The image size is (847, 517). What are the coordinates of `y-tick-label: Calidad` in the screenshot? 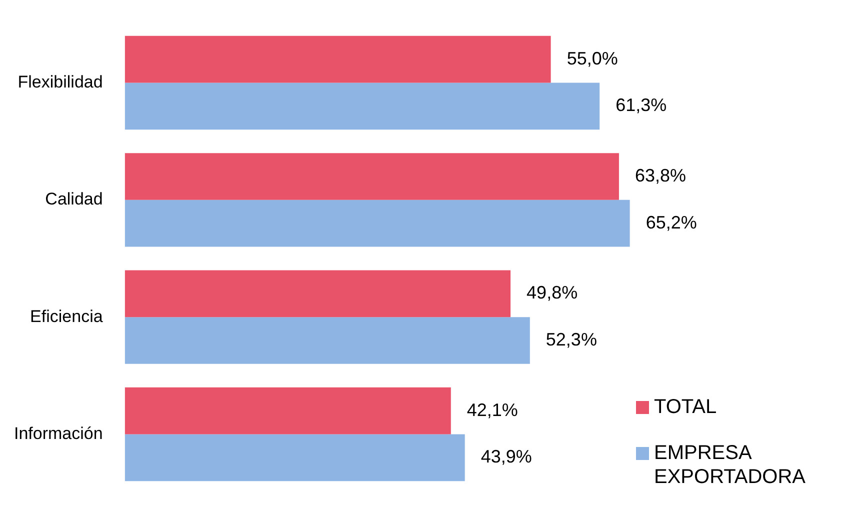 It's located at (74, 199).